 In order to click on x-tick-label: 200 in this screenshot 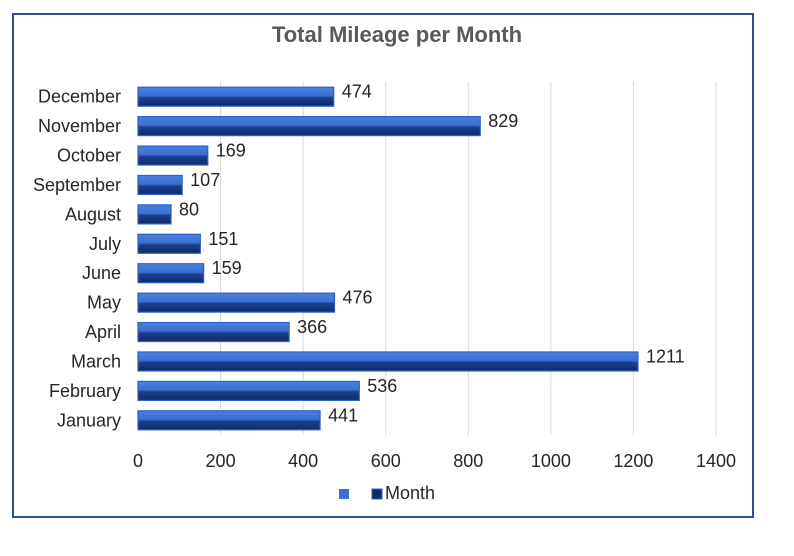, I will do `click(221, 461)`.